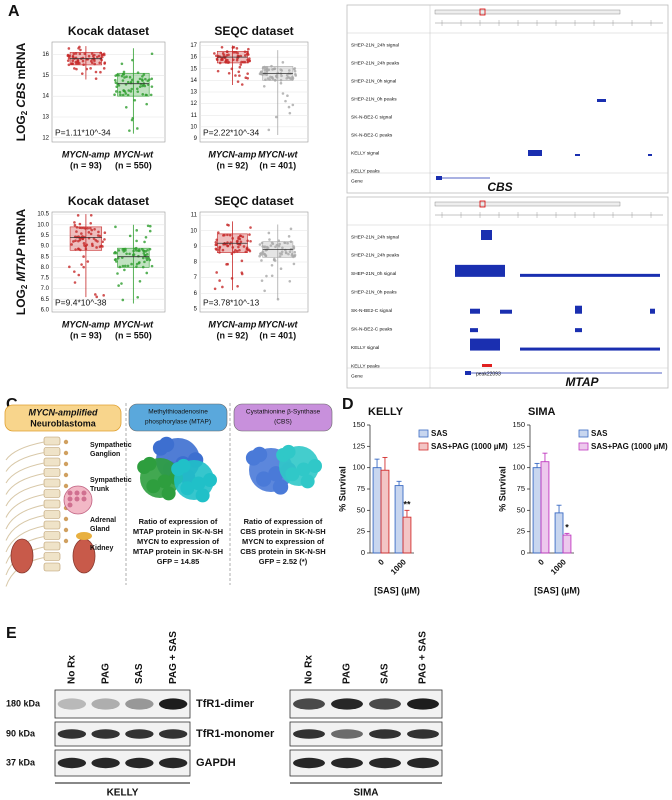 This screenshot has width=672, height=800. Describe the element at coordinates (178, 417) in the screenshot. I see `header-box` at that location.